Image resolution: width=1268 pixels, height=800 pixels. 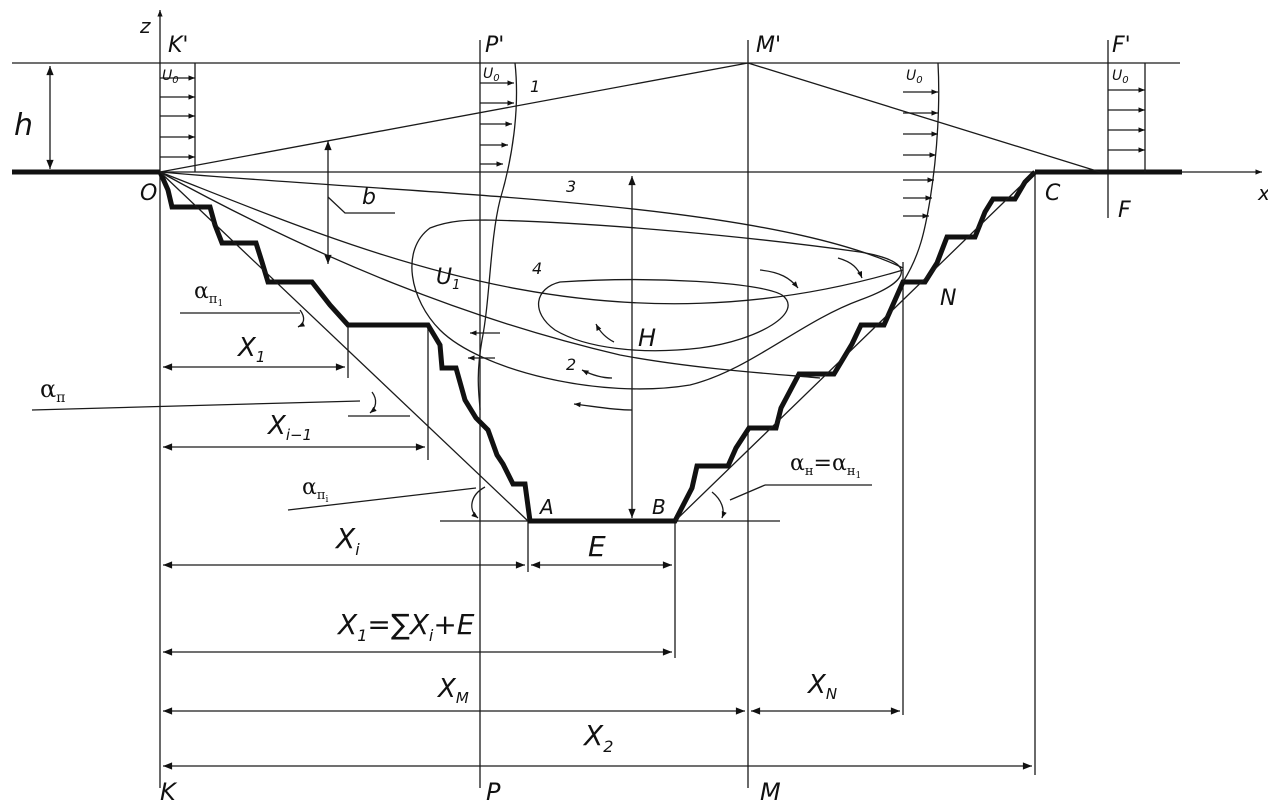 I want to click on label-X1: X1, so click(x=250, y=349).